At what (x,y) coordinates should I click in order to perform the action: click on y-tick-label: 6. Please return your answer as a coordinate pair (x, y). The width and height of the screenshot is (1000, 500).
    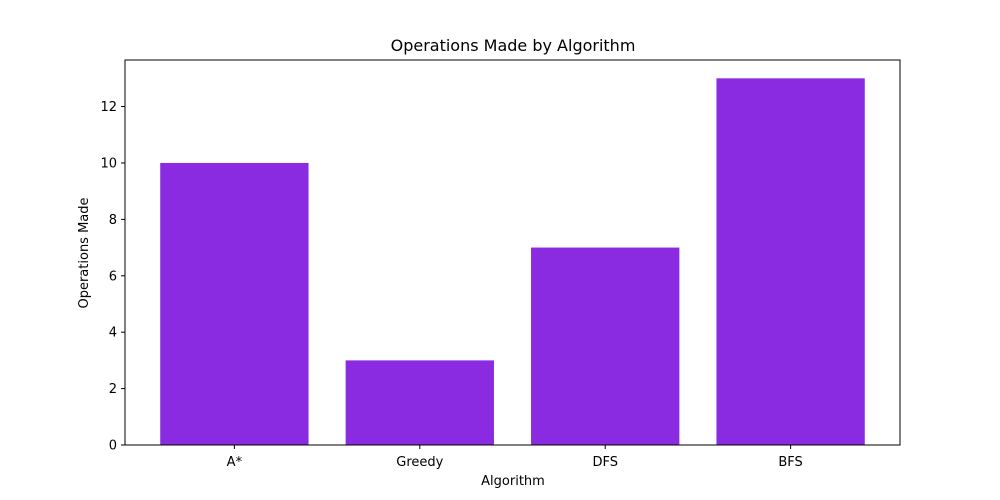
    Looking at the image, I should click on (113, 276).